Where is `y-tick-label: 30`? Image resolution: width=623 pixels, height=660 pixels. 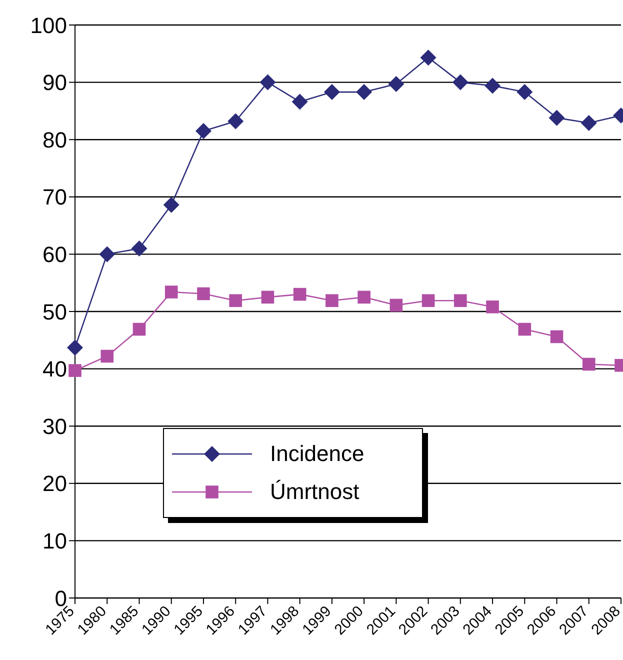 y-tick-label: 30 is located at coordinates (54, 426).